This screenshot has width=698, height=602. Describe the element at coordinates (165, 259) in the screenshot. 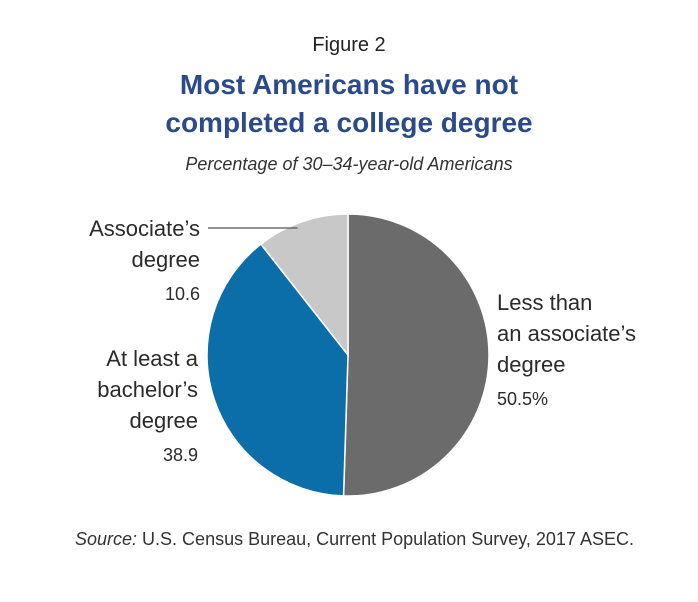

I see `slice-label-associate-line-2: degree` at that location.